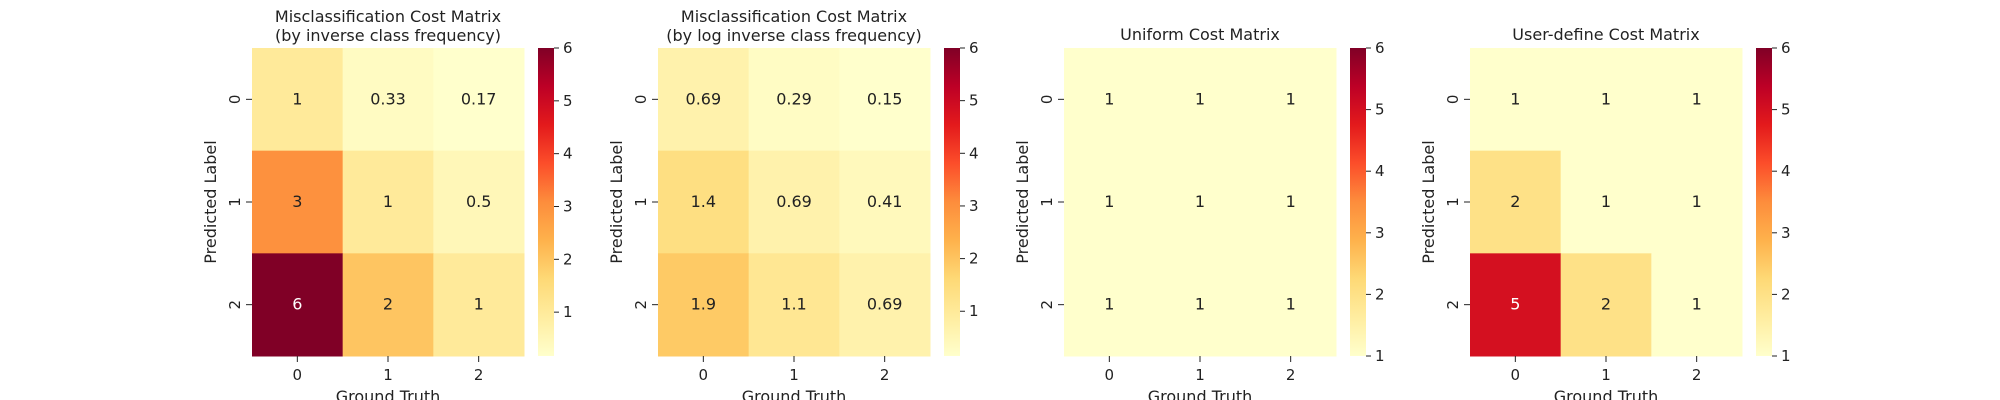 The width and height of the screenshot is (2000, 400). Describe the element at coordinates (297, 201) in the screenshot. I see `cell-value-label: 3` at that location.